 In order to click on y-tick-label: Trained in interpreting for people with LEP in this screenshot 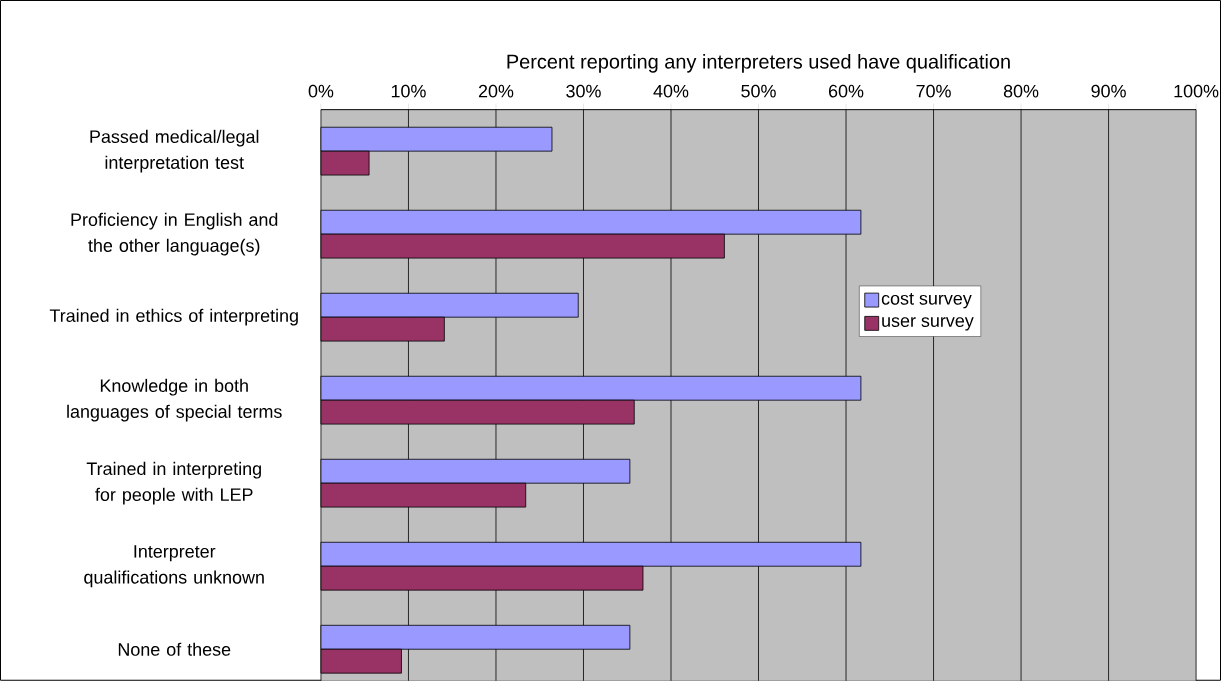, I will do `click(173, 483)`.